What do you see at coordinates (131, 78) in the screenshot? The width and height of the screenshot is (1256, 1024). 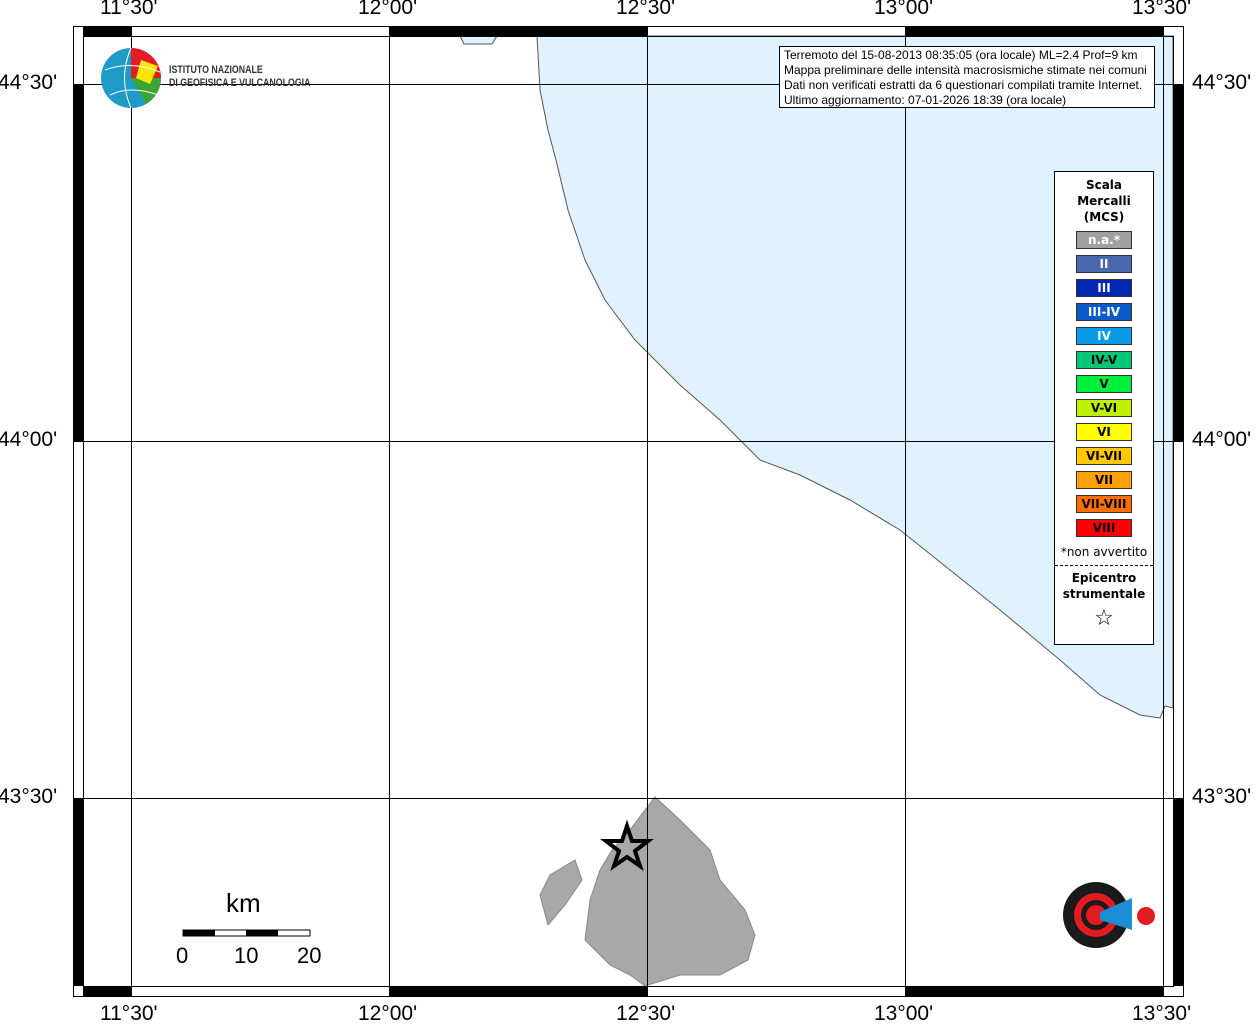 I see `ingv-logo-icon` at bounding box center [131, 78].